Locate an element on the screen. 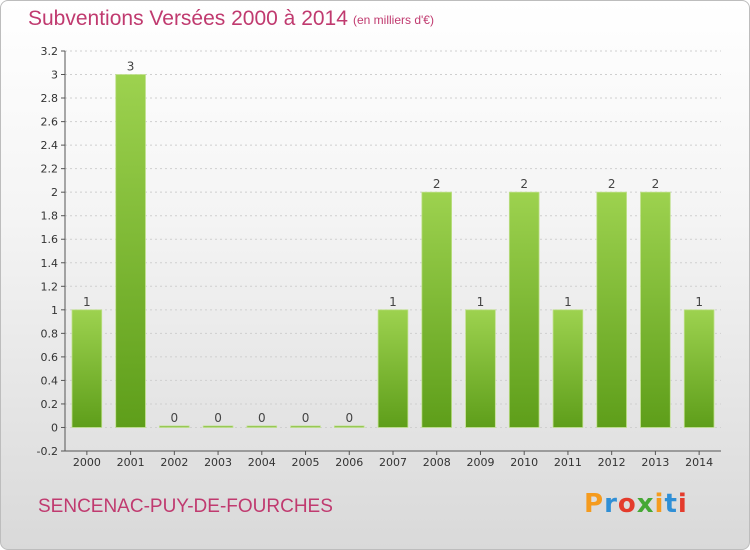 This screenshot has width=750, height=550. y-tick-label: 1 is located at coordinates (54, 310).